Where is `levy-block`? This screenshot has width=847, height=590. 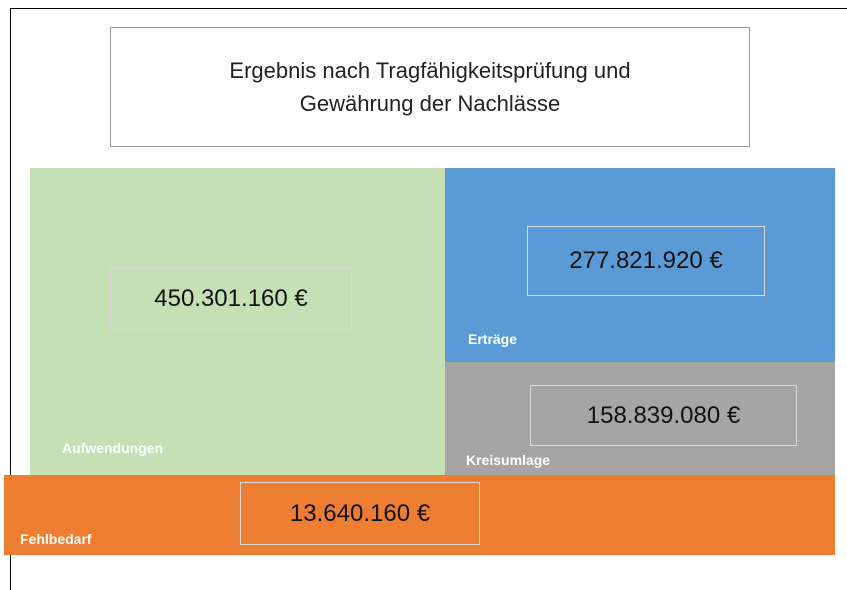 levy-block is located at coordinates (640, 418).